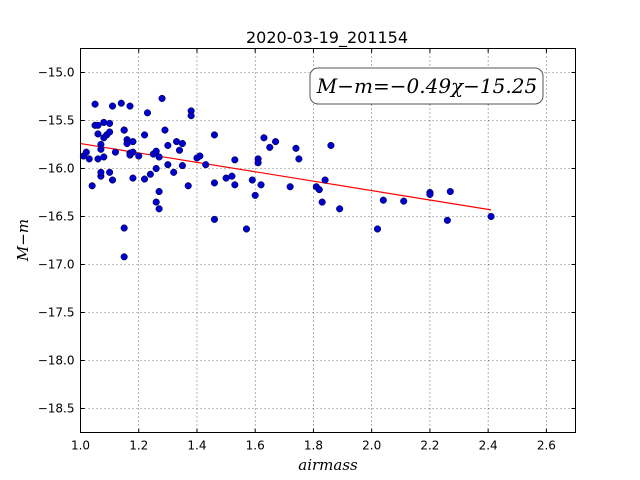 Image resolution: width=640 pixels, height=480 pixels. Describe the element at coordinates (488, 446) in the screenshot. I see `x-tick-label: 2.4` at that location.